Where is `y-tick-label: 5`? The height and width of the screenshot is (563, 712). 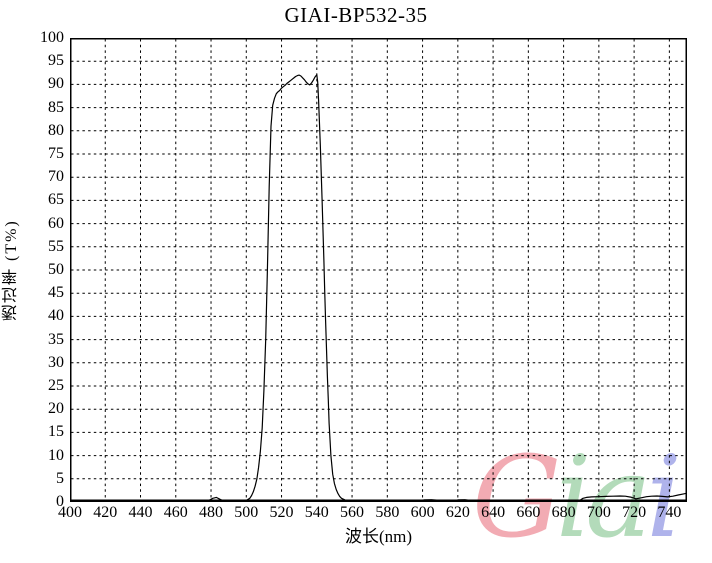
y-tick-label: 5 is located at coordinates (60, 478).